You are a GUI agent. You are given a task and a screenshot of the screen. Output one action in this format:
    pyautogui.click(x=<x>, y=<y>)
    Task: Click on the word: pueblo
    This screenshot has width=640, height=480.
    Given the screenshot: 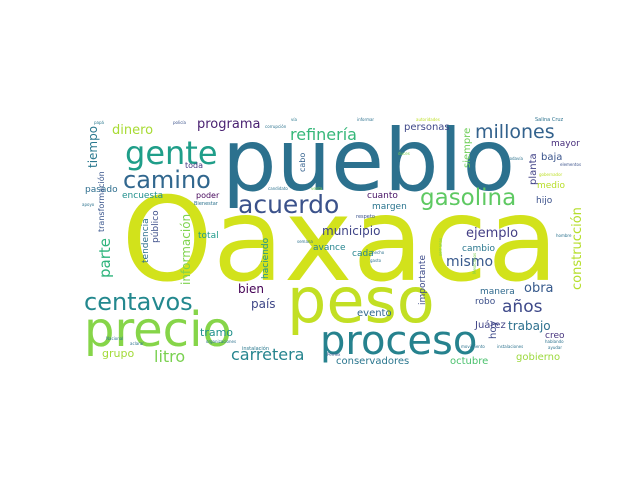 What is the action you would take?
    pyautogui.click(x=368, y=161)
    